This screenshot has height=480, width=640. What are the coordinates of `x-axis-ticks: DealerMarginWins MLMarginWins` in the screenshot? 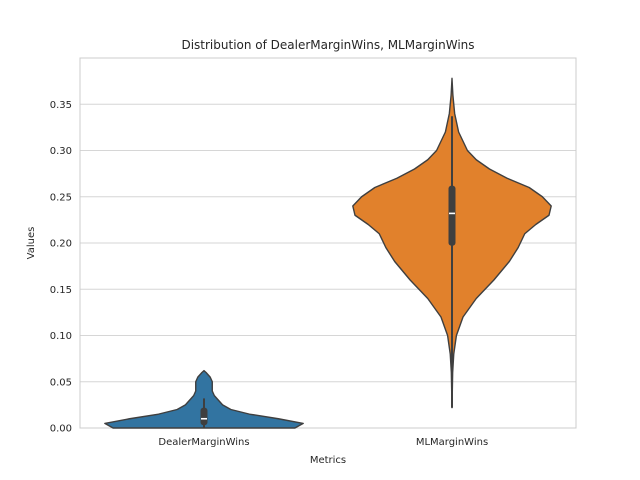 It's located at (323, 442).